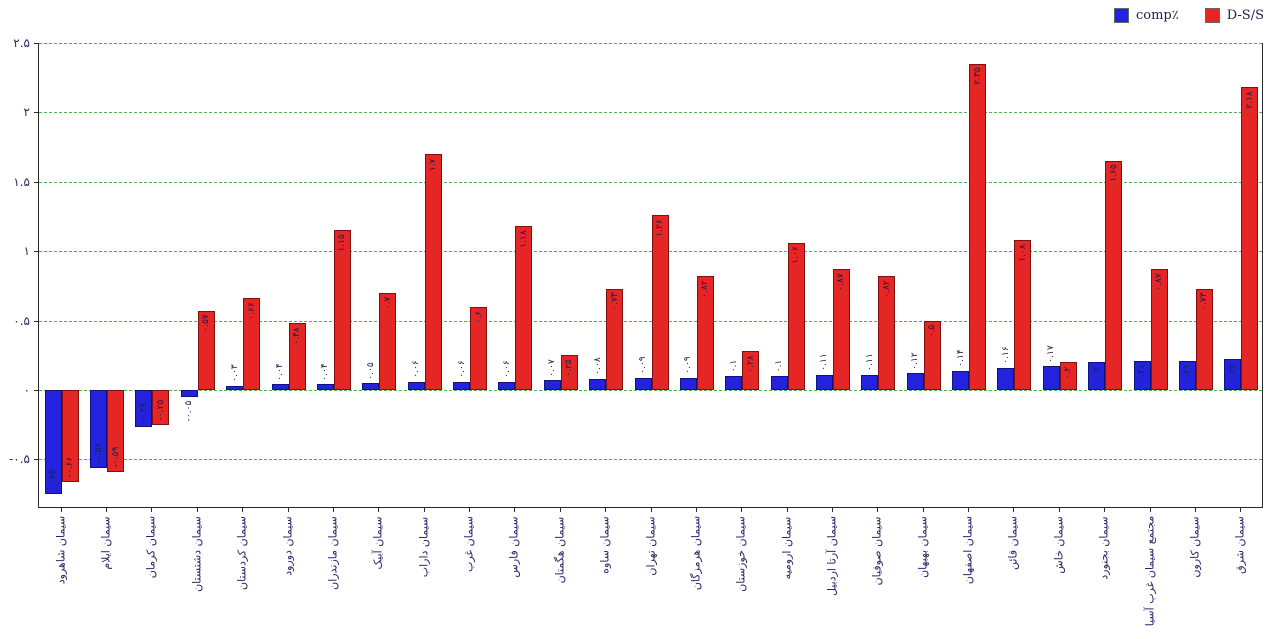 The width and height of the screenshot is (1280, 639). I want to click on x-tick-label: سیمان دورود, so click(288, 546).